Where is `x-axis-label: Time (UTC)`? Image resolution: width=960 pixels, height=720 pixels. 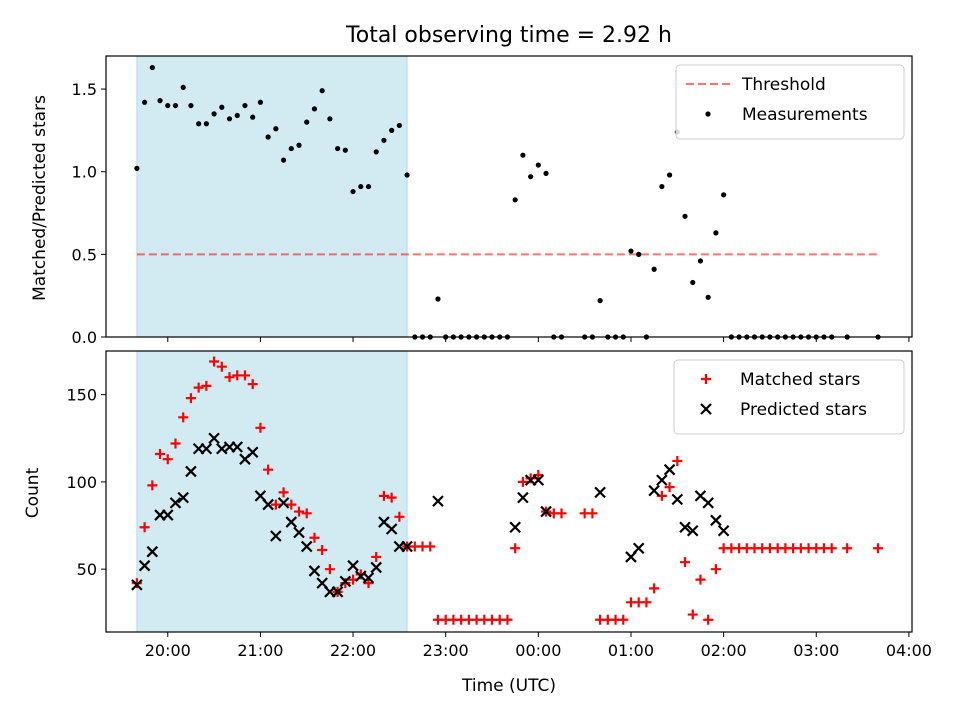
x-axis-label: Time (UTC) is located at coordinates (508, 686).